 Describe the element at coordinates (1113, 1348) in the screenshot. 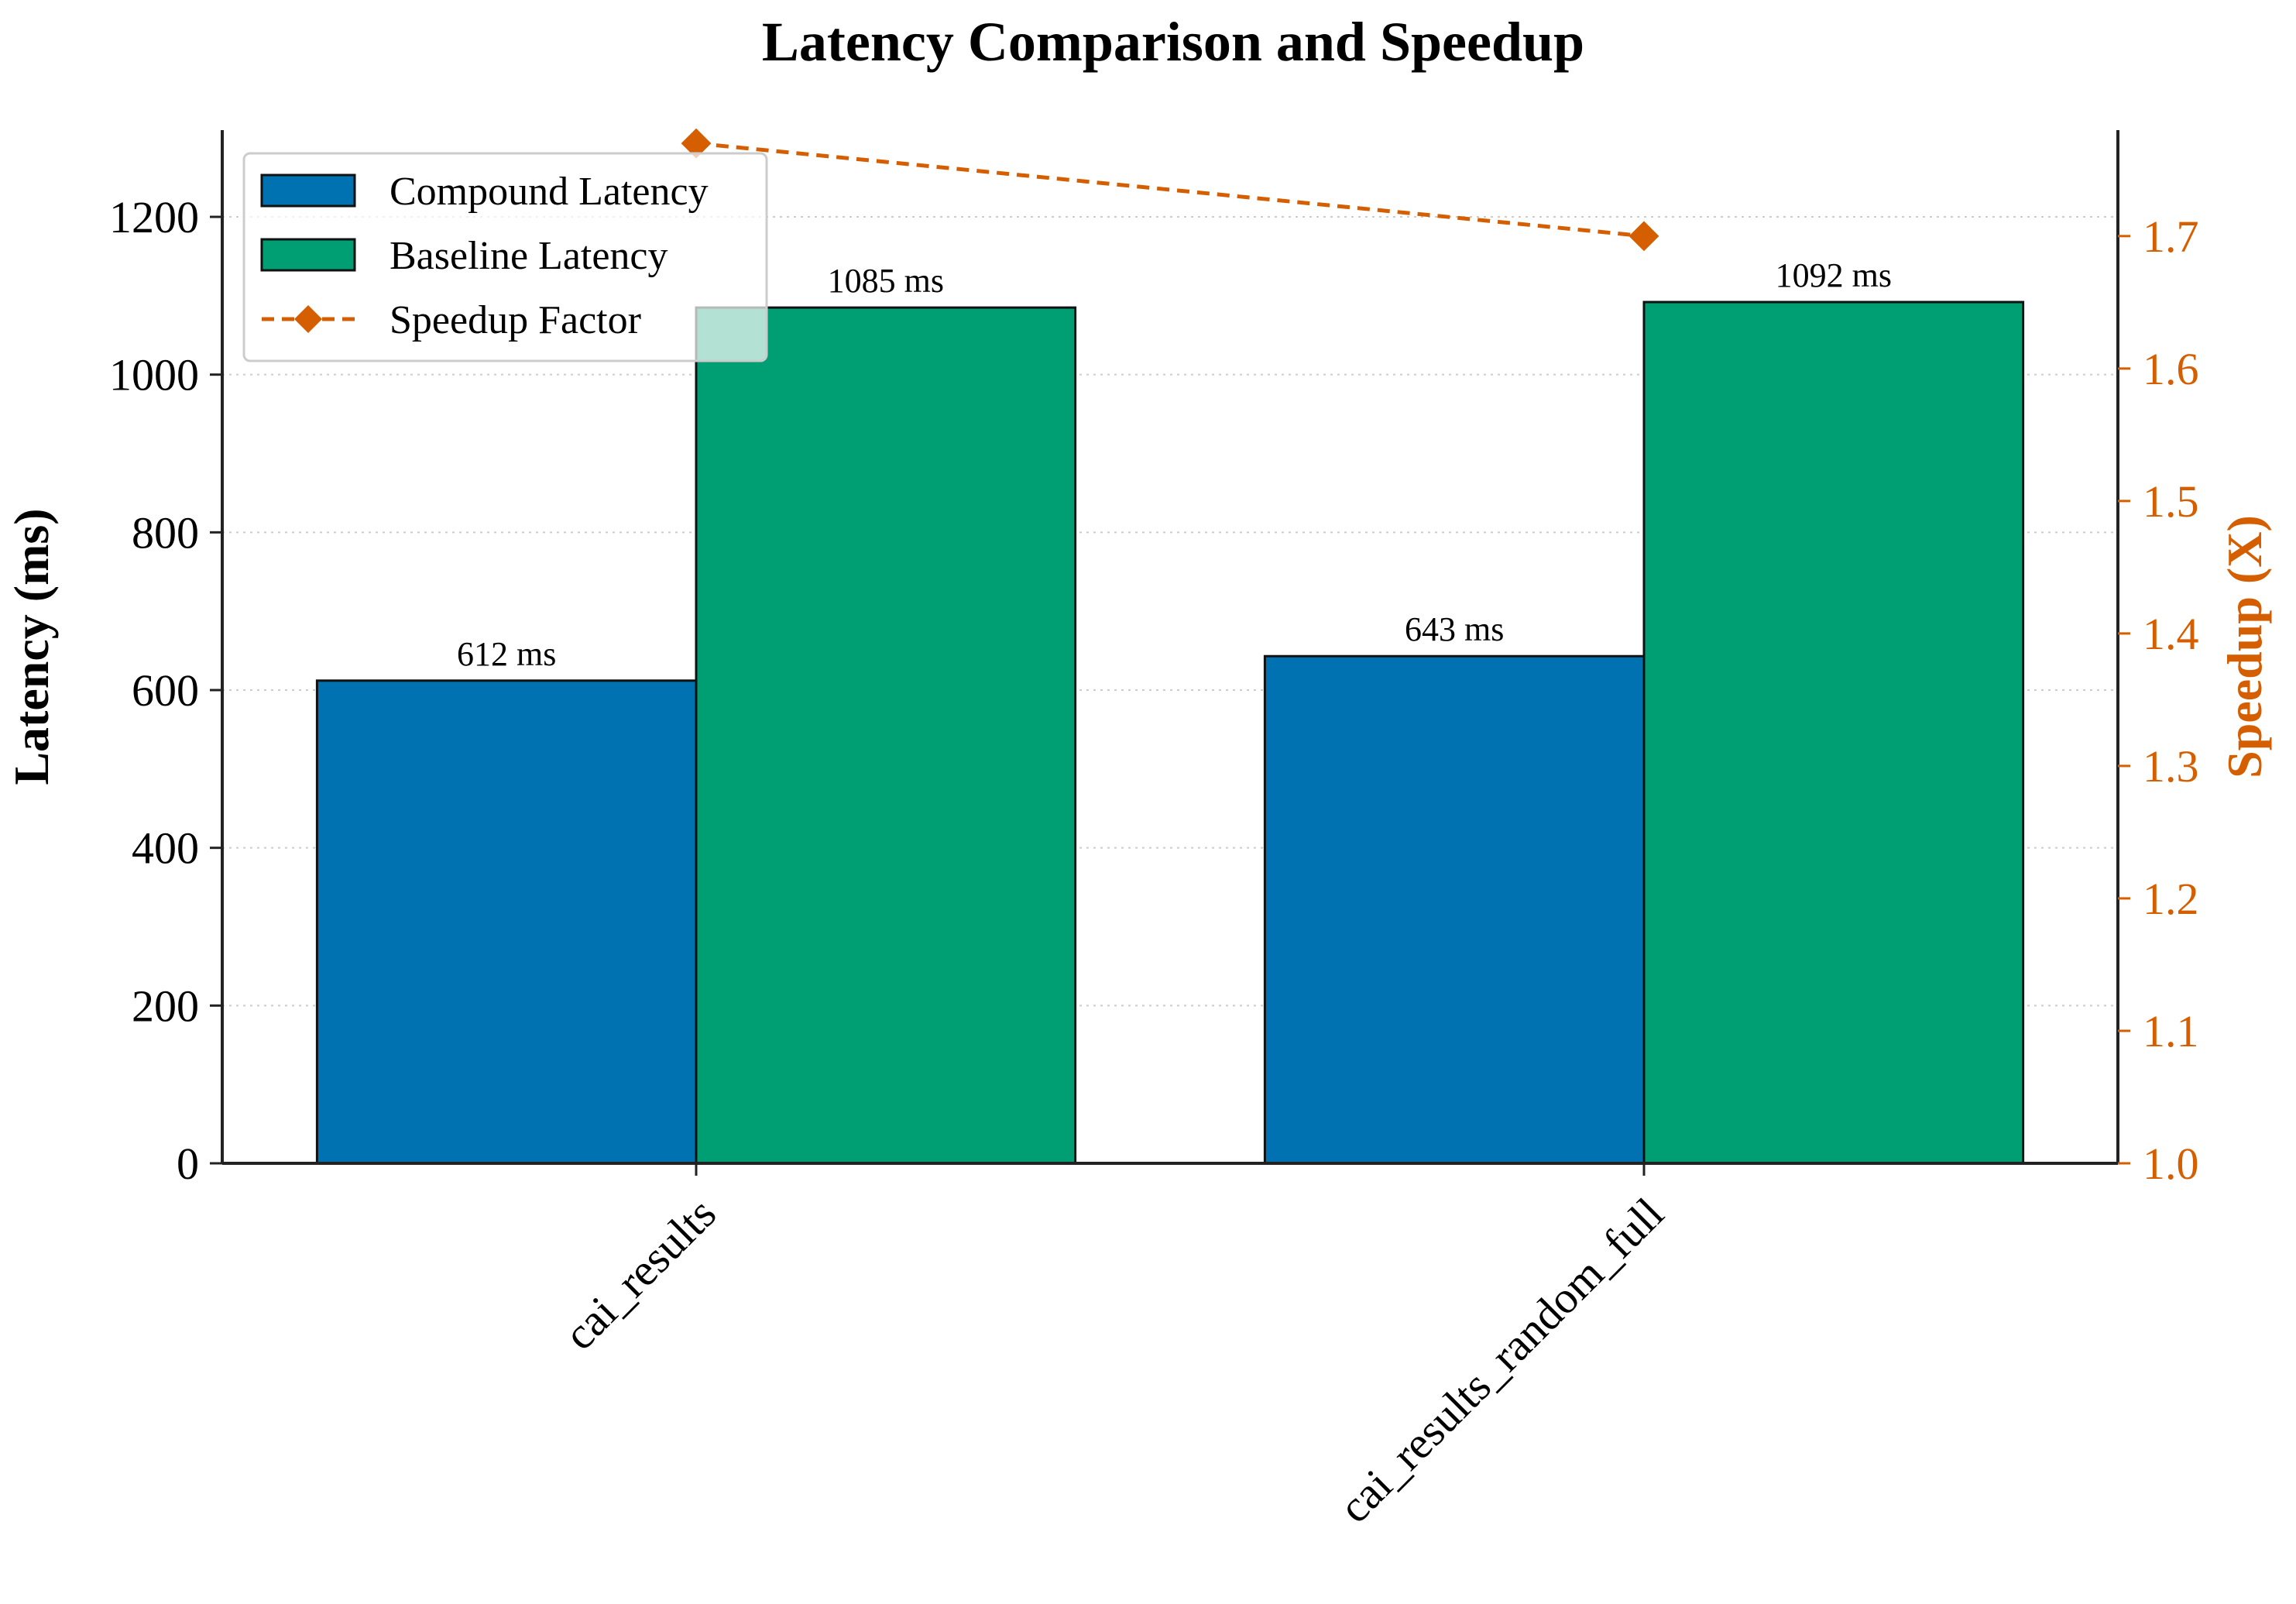

I see `x-axis-ticks: cai_results cai_results_random_full` at that location.